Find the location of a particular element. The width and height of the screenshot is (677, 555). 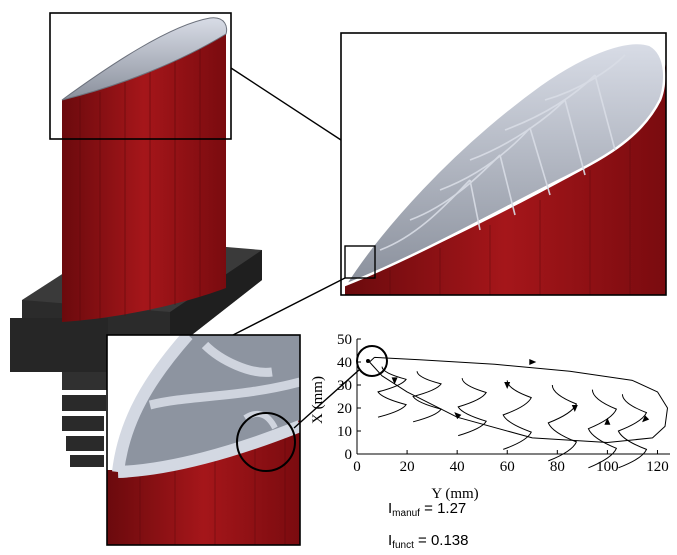

x-tick-label: 60 is located at coordinates (507, 467).